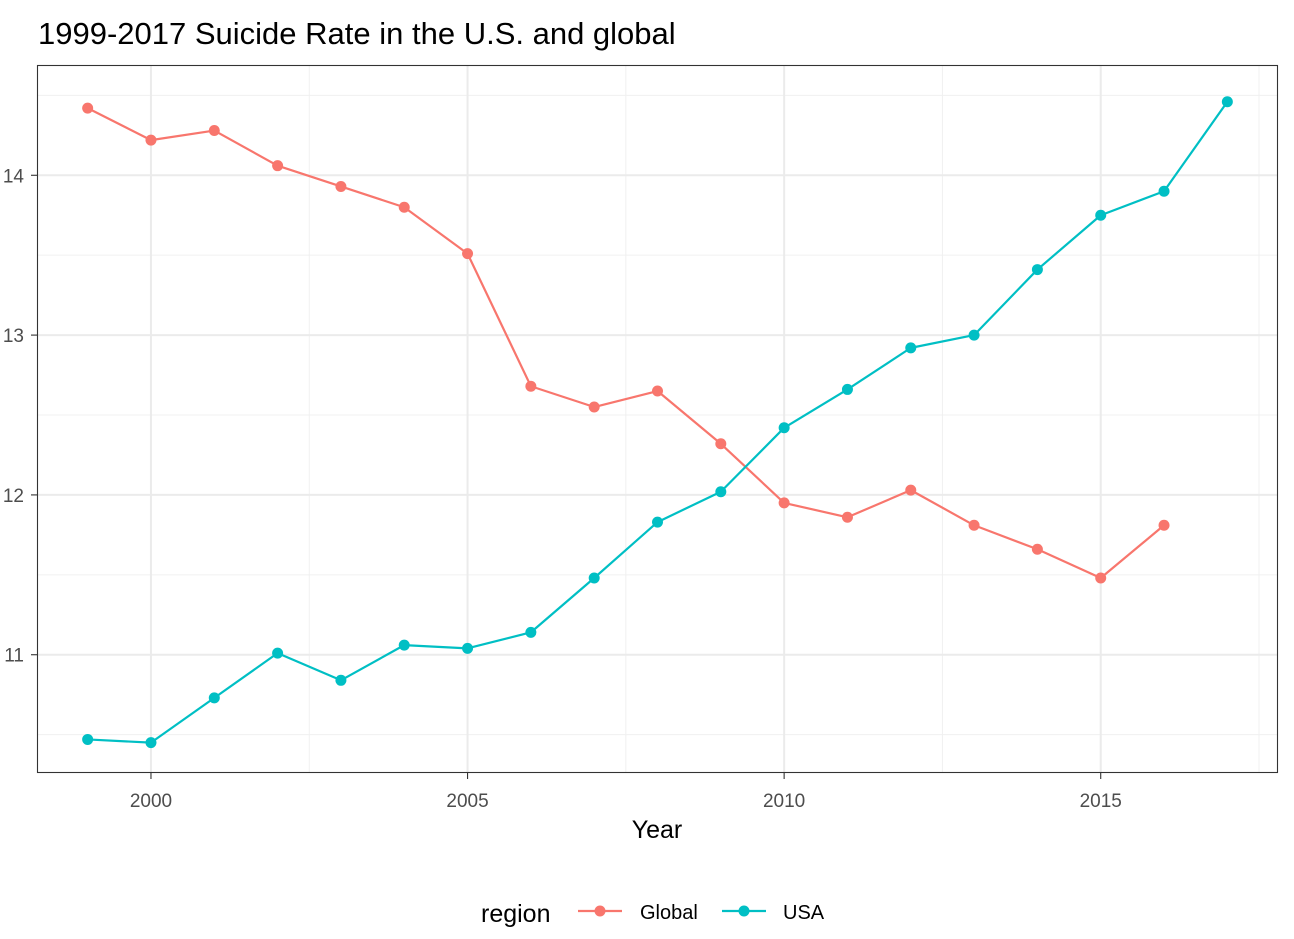 This screenshot has width=1294, height=939. Describe the element at coordinates (14, 176) in the screenshot. I see `y-tick-label: 14` at that location.